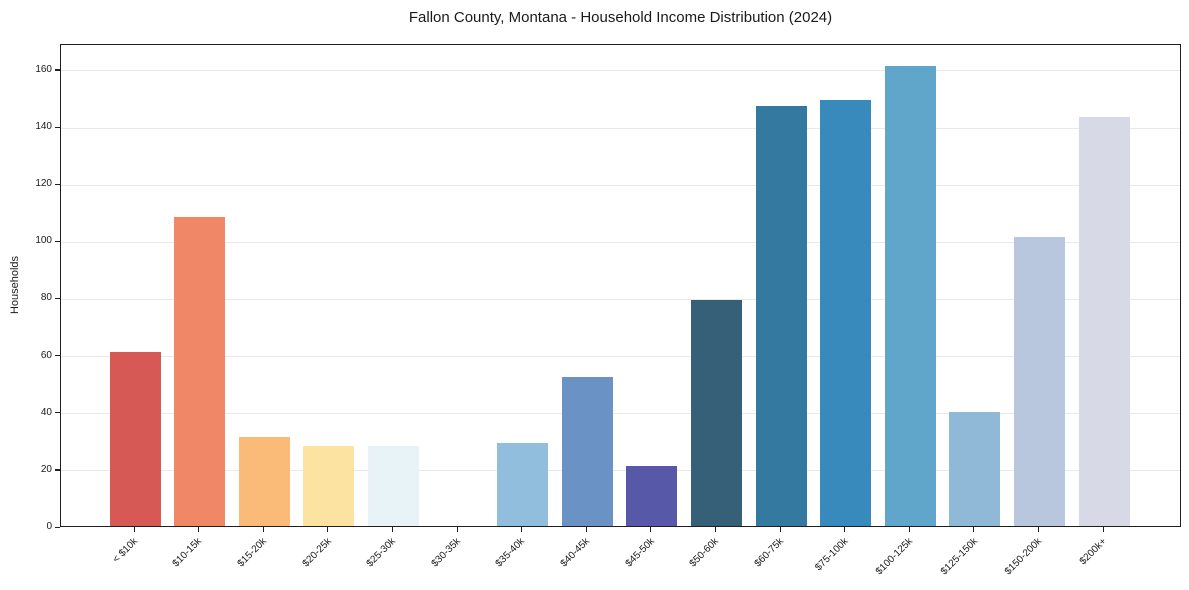 The image size is (1189, 590). Describe the element at coordinates (640, 553) in the screenshot. I see `x-tick-label-8: $45-50k` at that location.